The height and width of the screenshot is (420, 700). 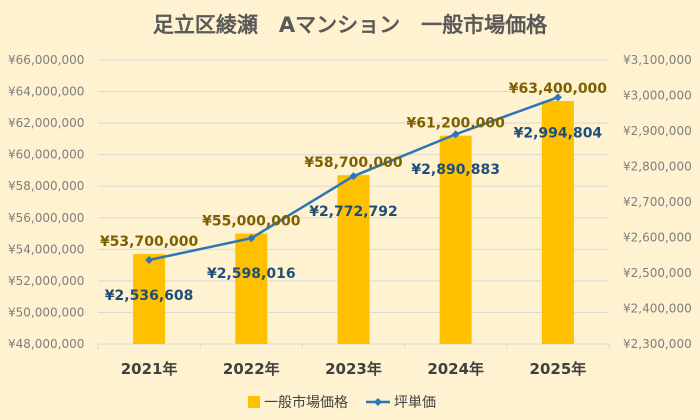 What do you see at coordinates (657, 273) in the screenshot?
I see `right-tick-label: ¥2,500,000` at bounding box center [657, 273].